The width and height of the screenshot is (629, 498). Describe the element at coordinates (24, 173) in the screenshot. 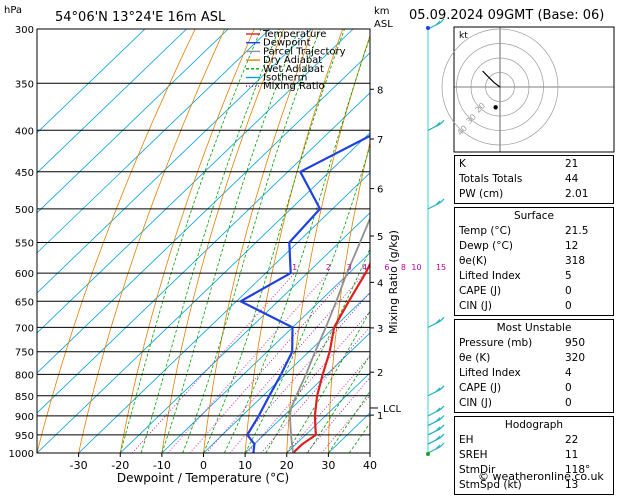

I see `pressure-tick-label: 450` at that location.